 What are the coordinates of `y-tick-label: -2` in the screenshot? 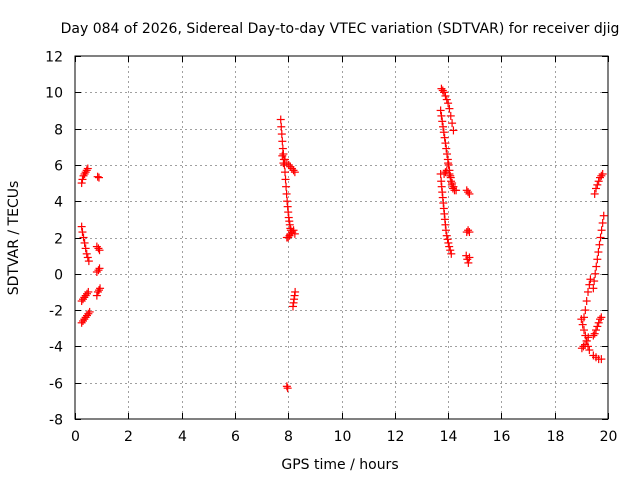 It's located at (56, 312).